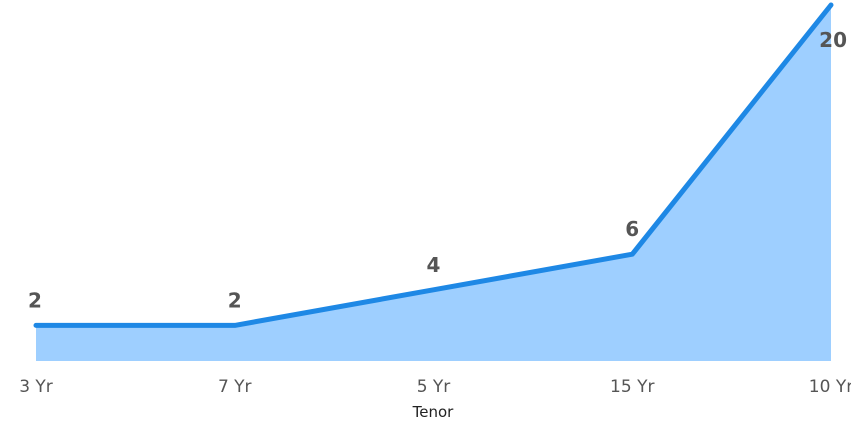  What do you see at coordinates (434, 387) in the screenshot?
I see `x-tick-label: 5 Yr` at bounding box center [434, 387].